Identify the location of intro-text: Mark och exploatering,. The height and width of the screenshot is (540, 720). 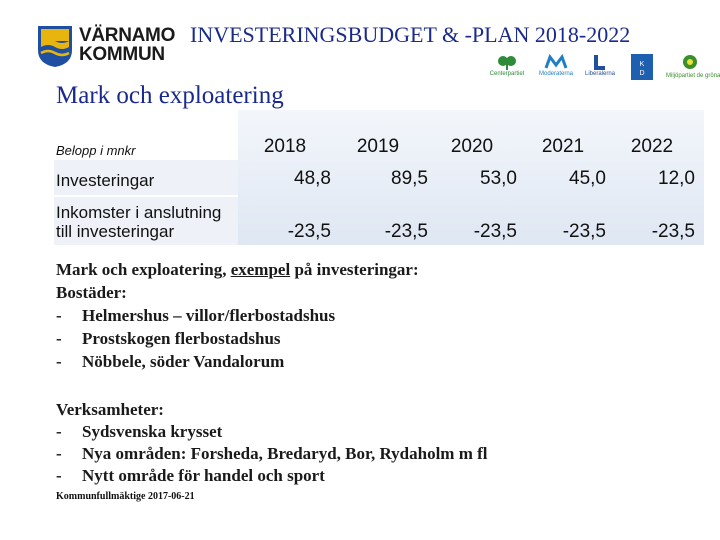
(143, 269).